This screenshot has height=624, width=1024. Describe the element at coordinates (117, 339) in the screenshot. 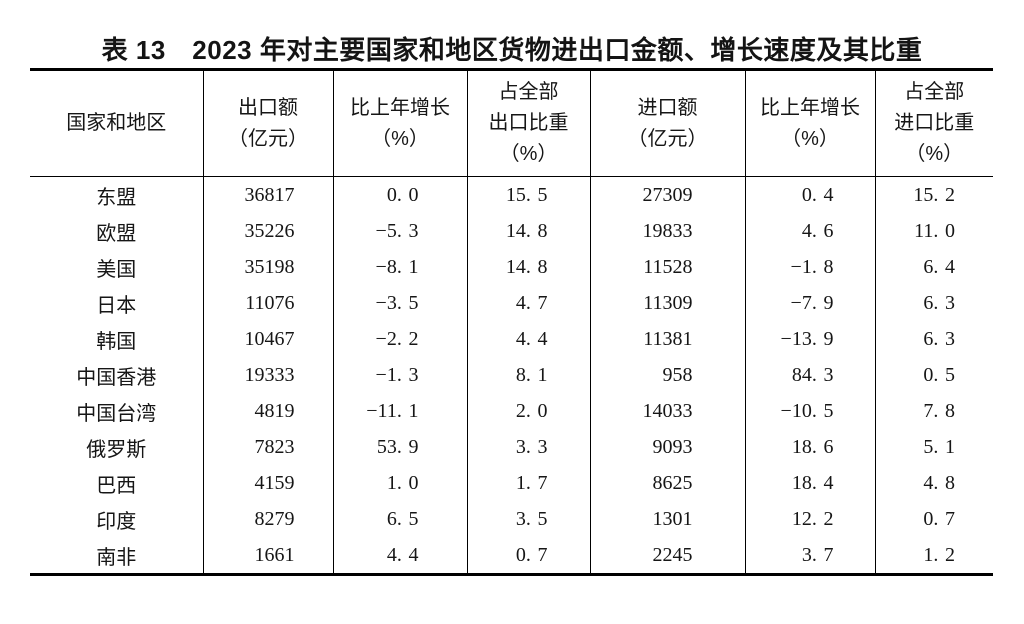

I see `region-cell: 韩国` at that location.